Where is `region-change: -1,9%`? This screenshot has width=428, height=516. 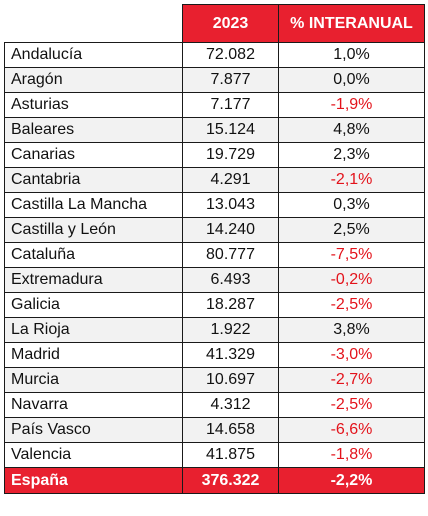
region-change: -1,9% is located at coordinates (351, 105).